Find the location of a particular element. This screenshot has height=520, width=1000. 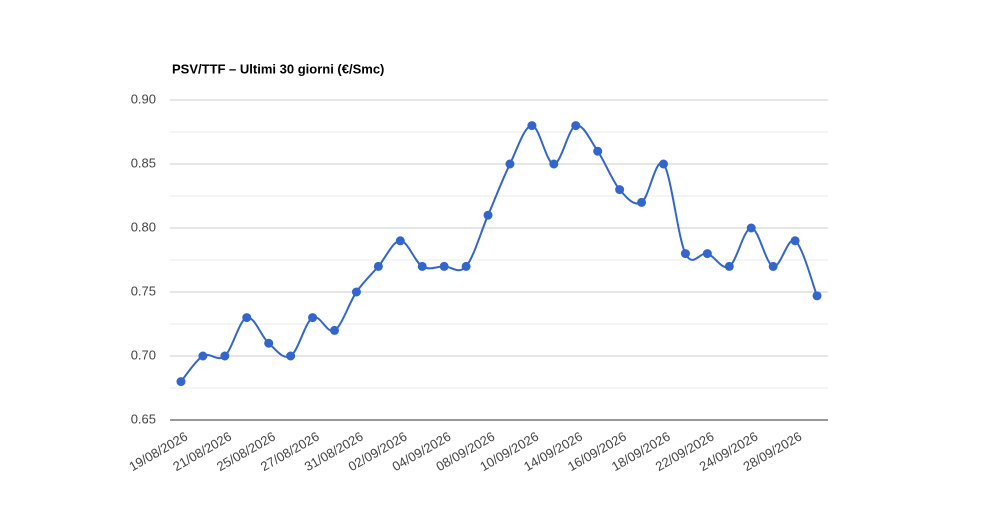

y-tick-label: 0.90 is located at coordinates (143, 98).